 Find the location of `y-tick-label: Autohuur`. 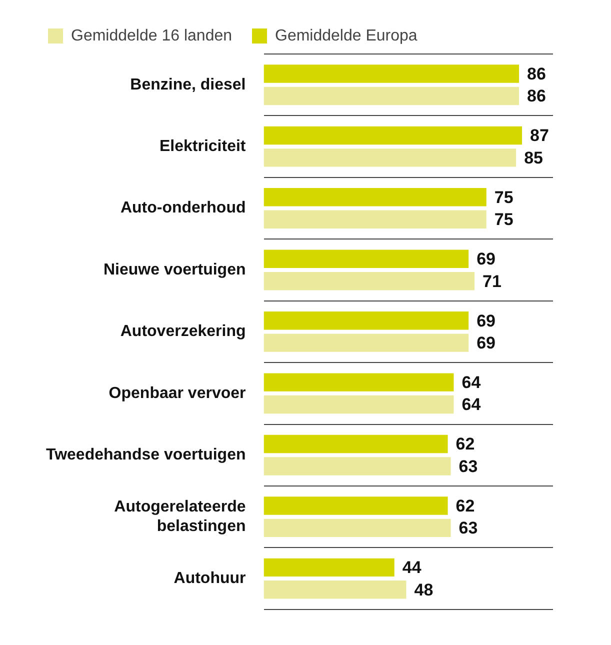

y-tick-label: Autohuur is located at coordinates (210, 578).